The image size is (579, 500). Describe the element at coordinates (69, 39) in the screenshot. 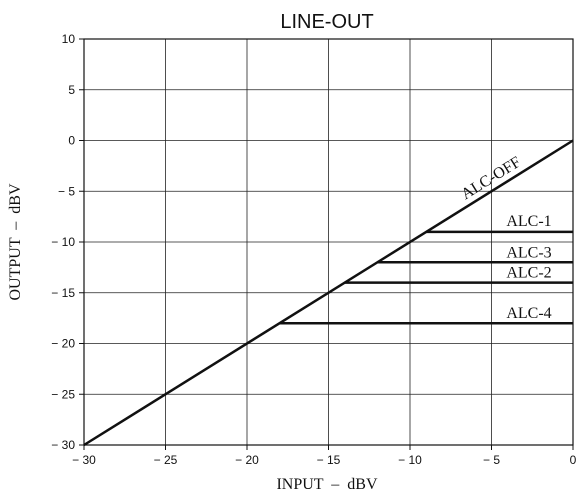

I see `y-tick-label: 10` at that location.